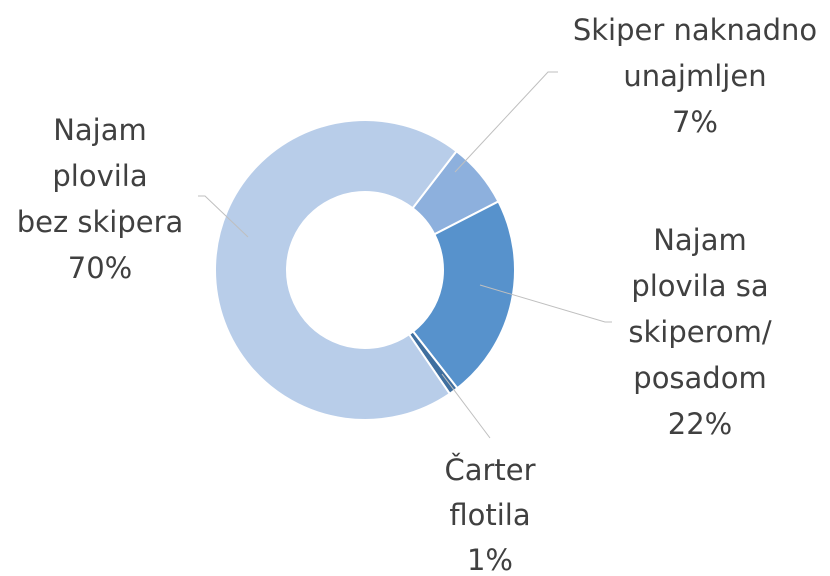  What do you see at coordinates (700, 309) in the screenshot?
I see `category-label: Najam plovila sa skiperom/ posadom` at bounding box center [700, 309].